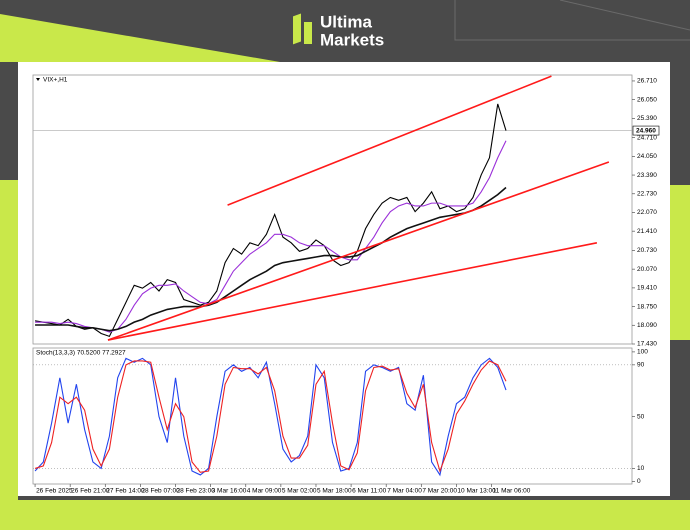  I want to click on x-tick-label: 7 Mar 04:00, so click(404, 491).